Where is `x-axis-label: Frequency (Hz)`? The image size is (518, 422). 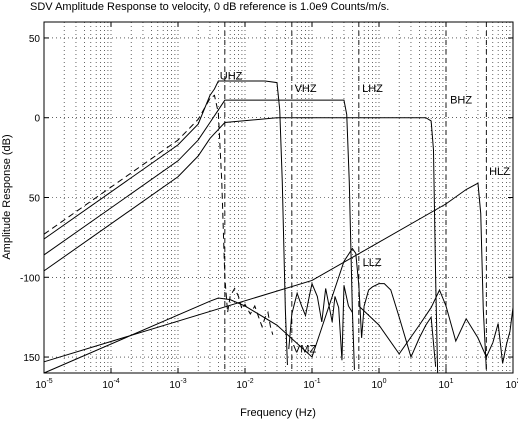
x-axis-label: Frequency (Hz) is located at coordinates (278, 413).